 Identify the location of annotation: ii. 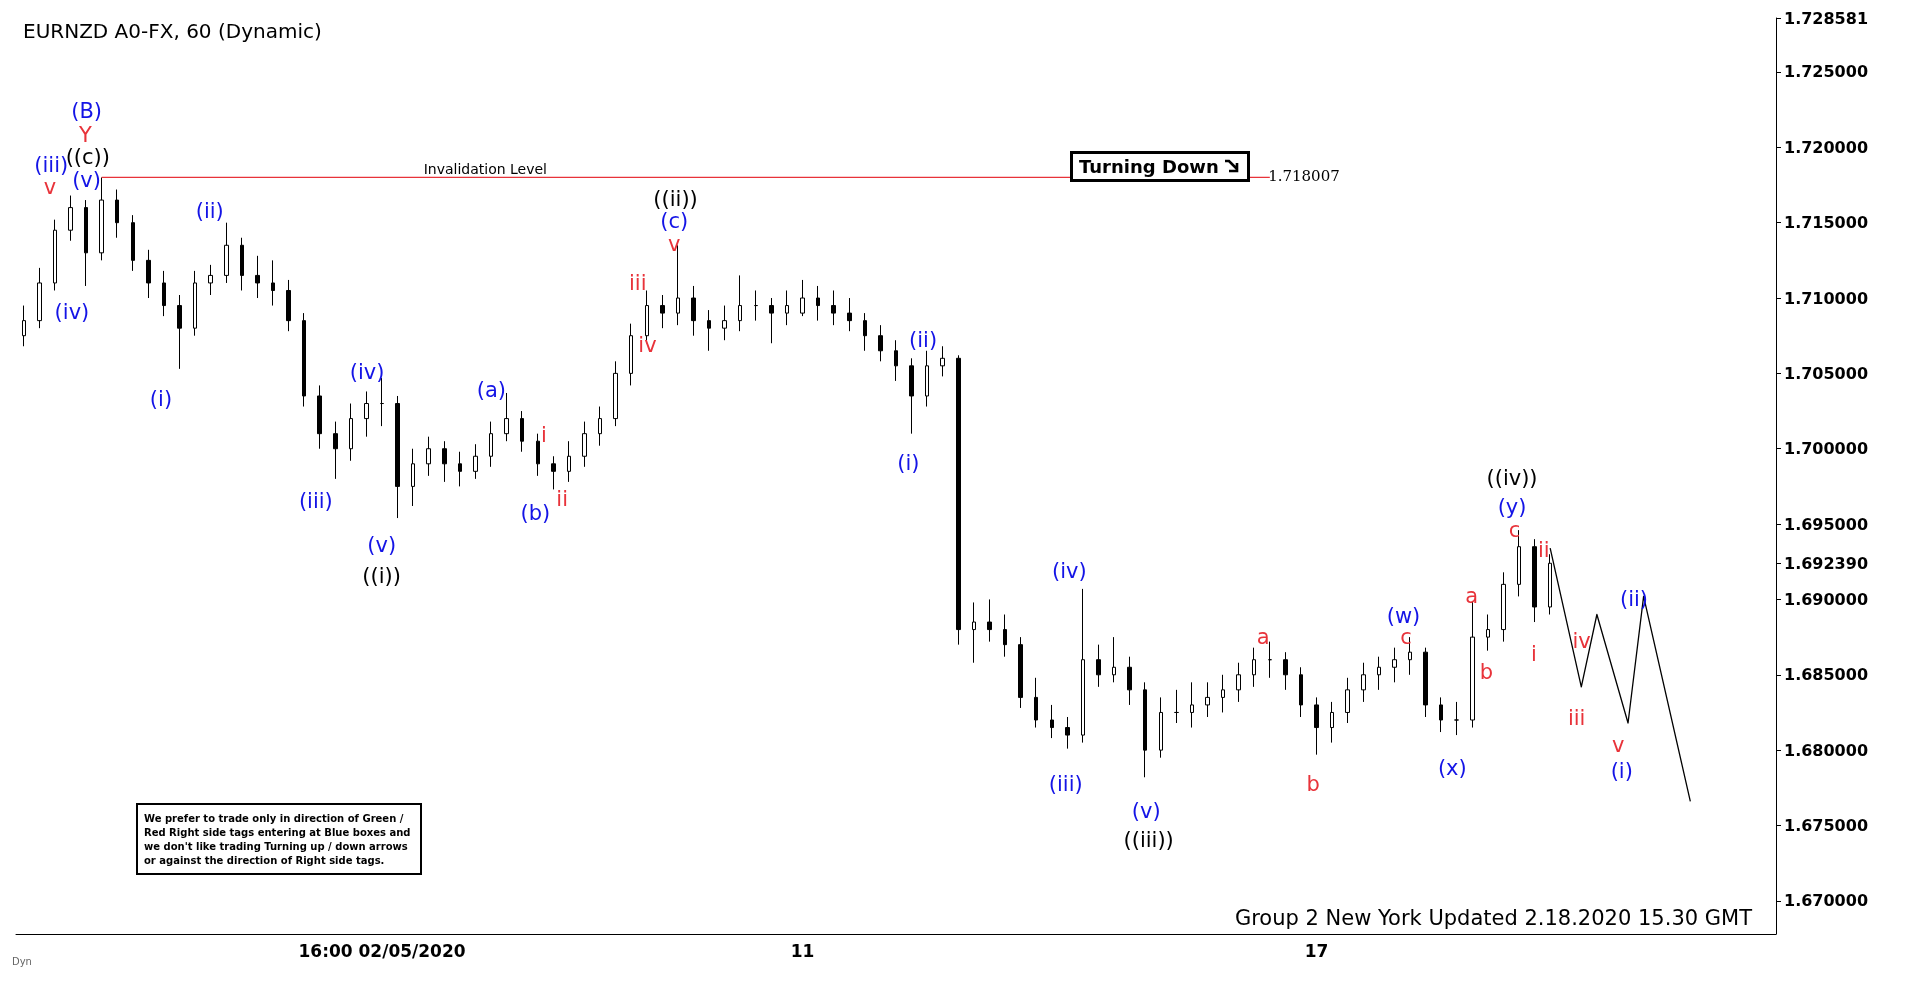
(1543, 549).